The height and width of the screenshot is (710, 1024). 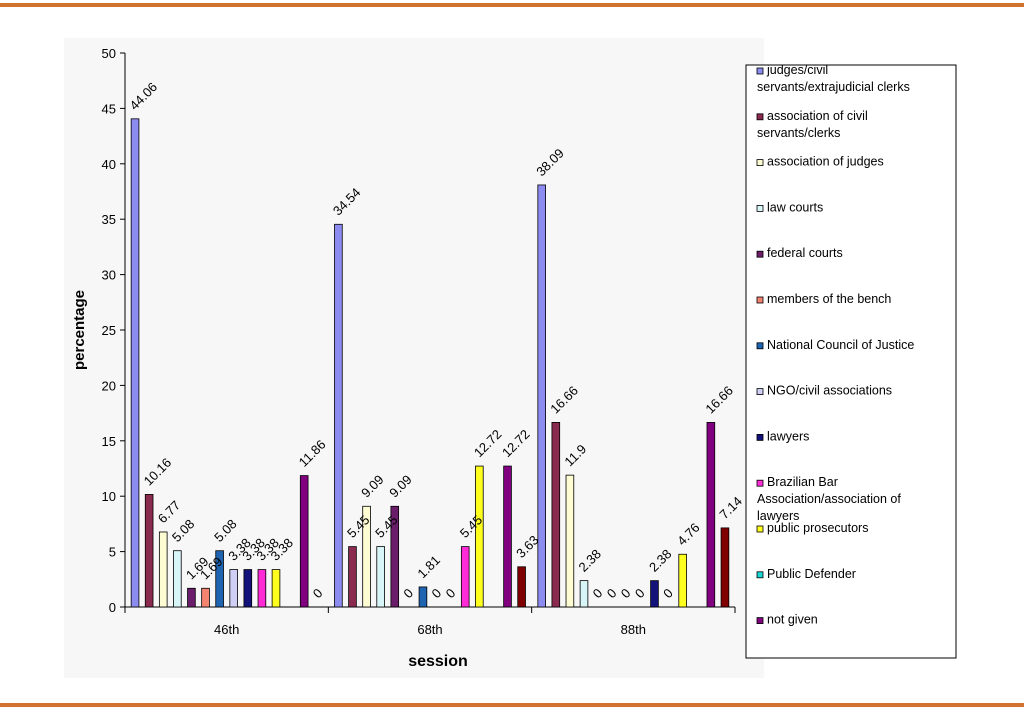 What do you see at coordinates (109, 219) in the screenshot?
I see `y-tick-label: 35` at bounding box center [109, 219].